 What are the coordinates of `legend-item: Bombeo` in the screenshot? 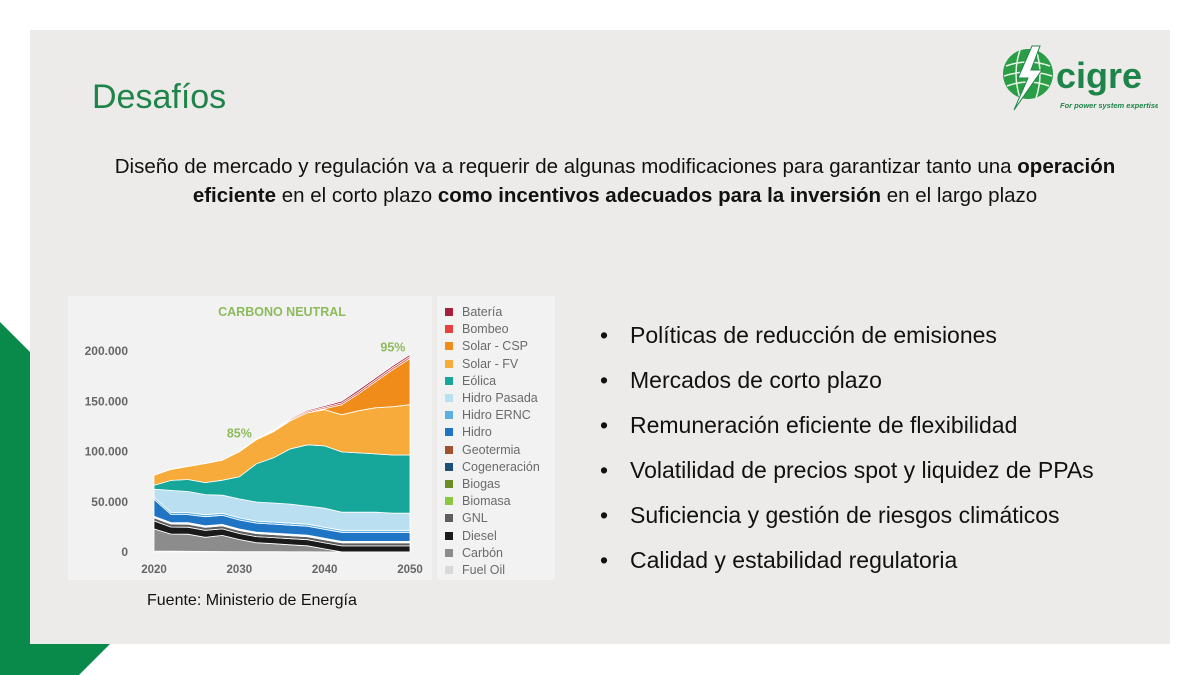 It's located at (477, 329).